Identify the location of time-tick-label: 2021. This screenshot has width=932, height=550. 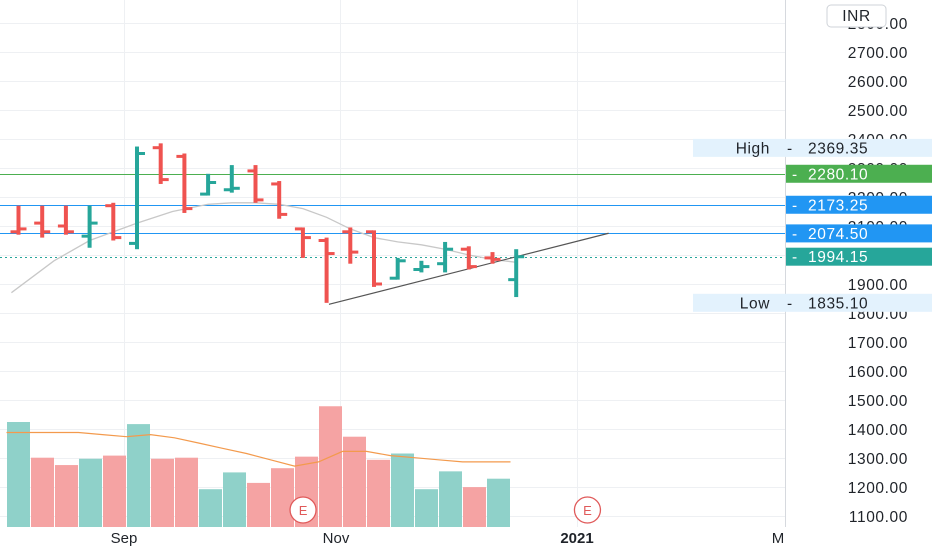
(576, 538).